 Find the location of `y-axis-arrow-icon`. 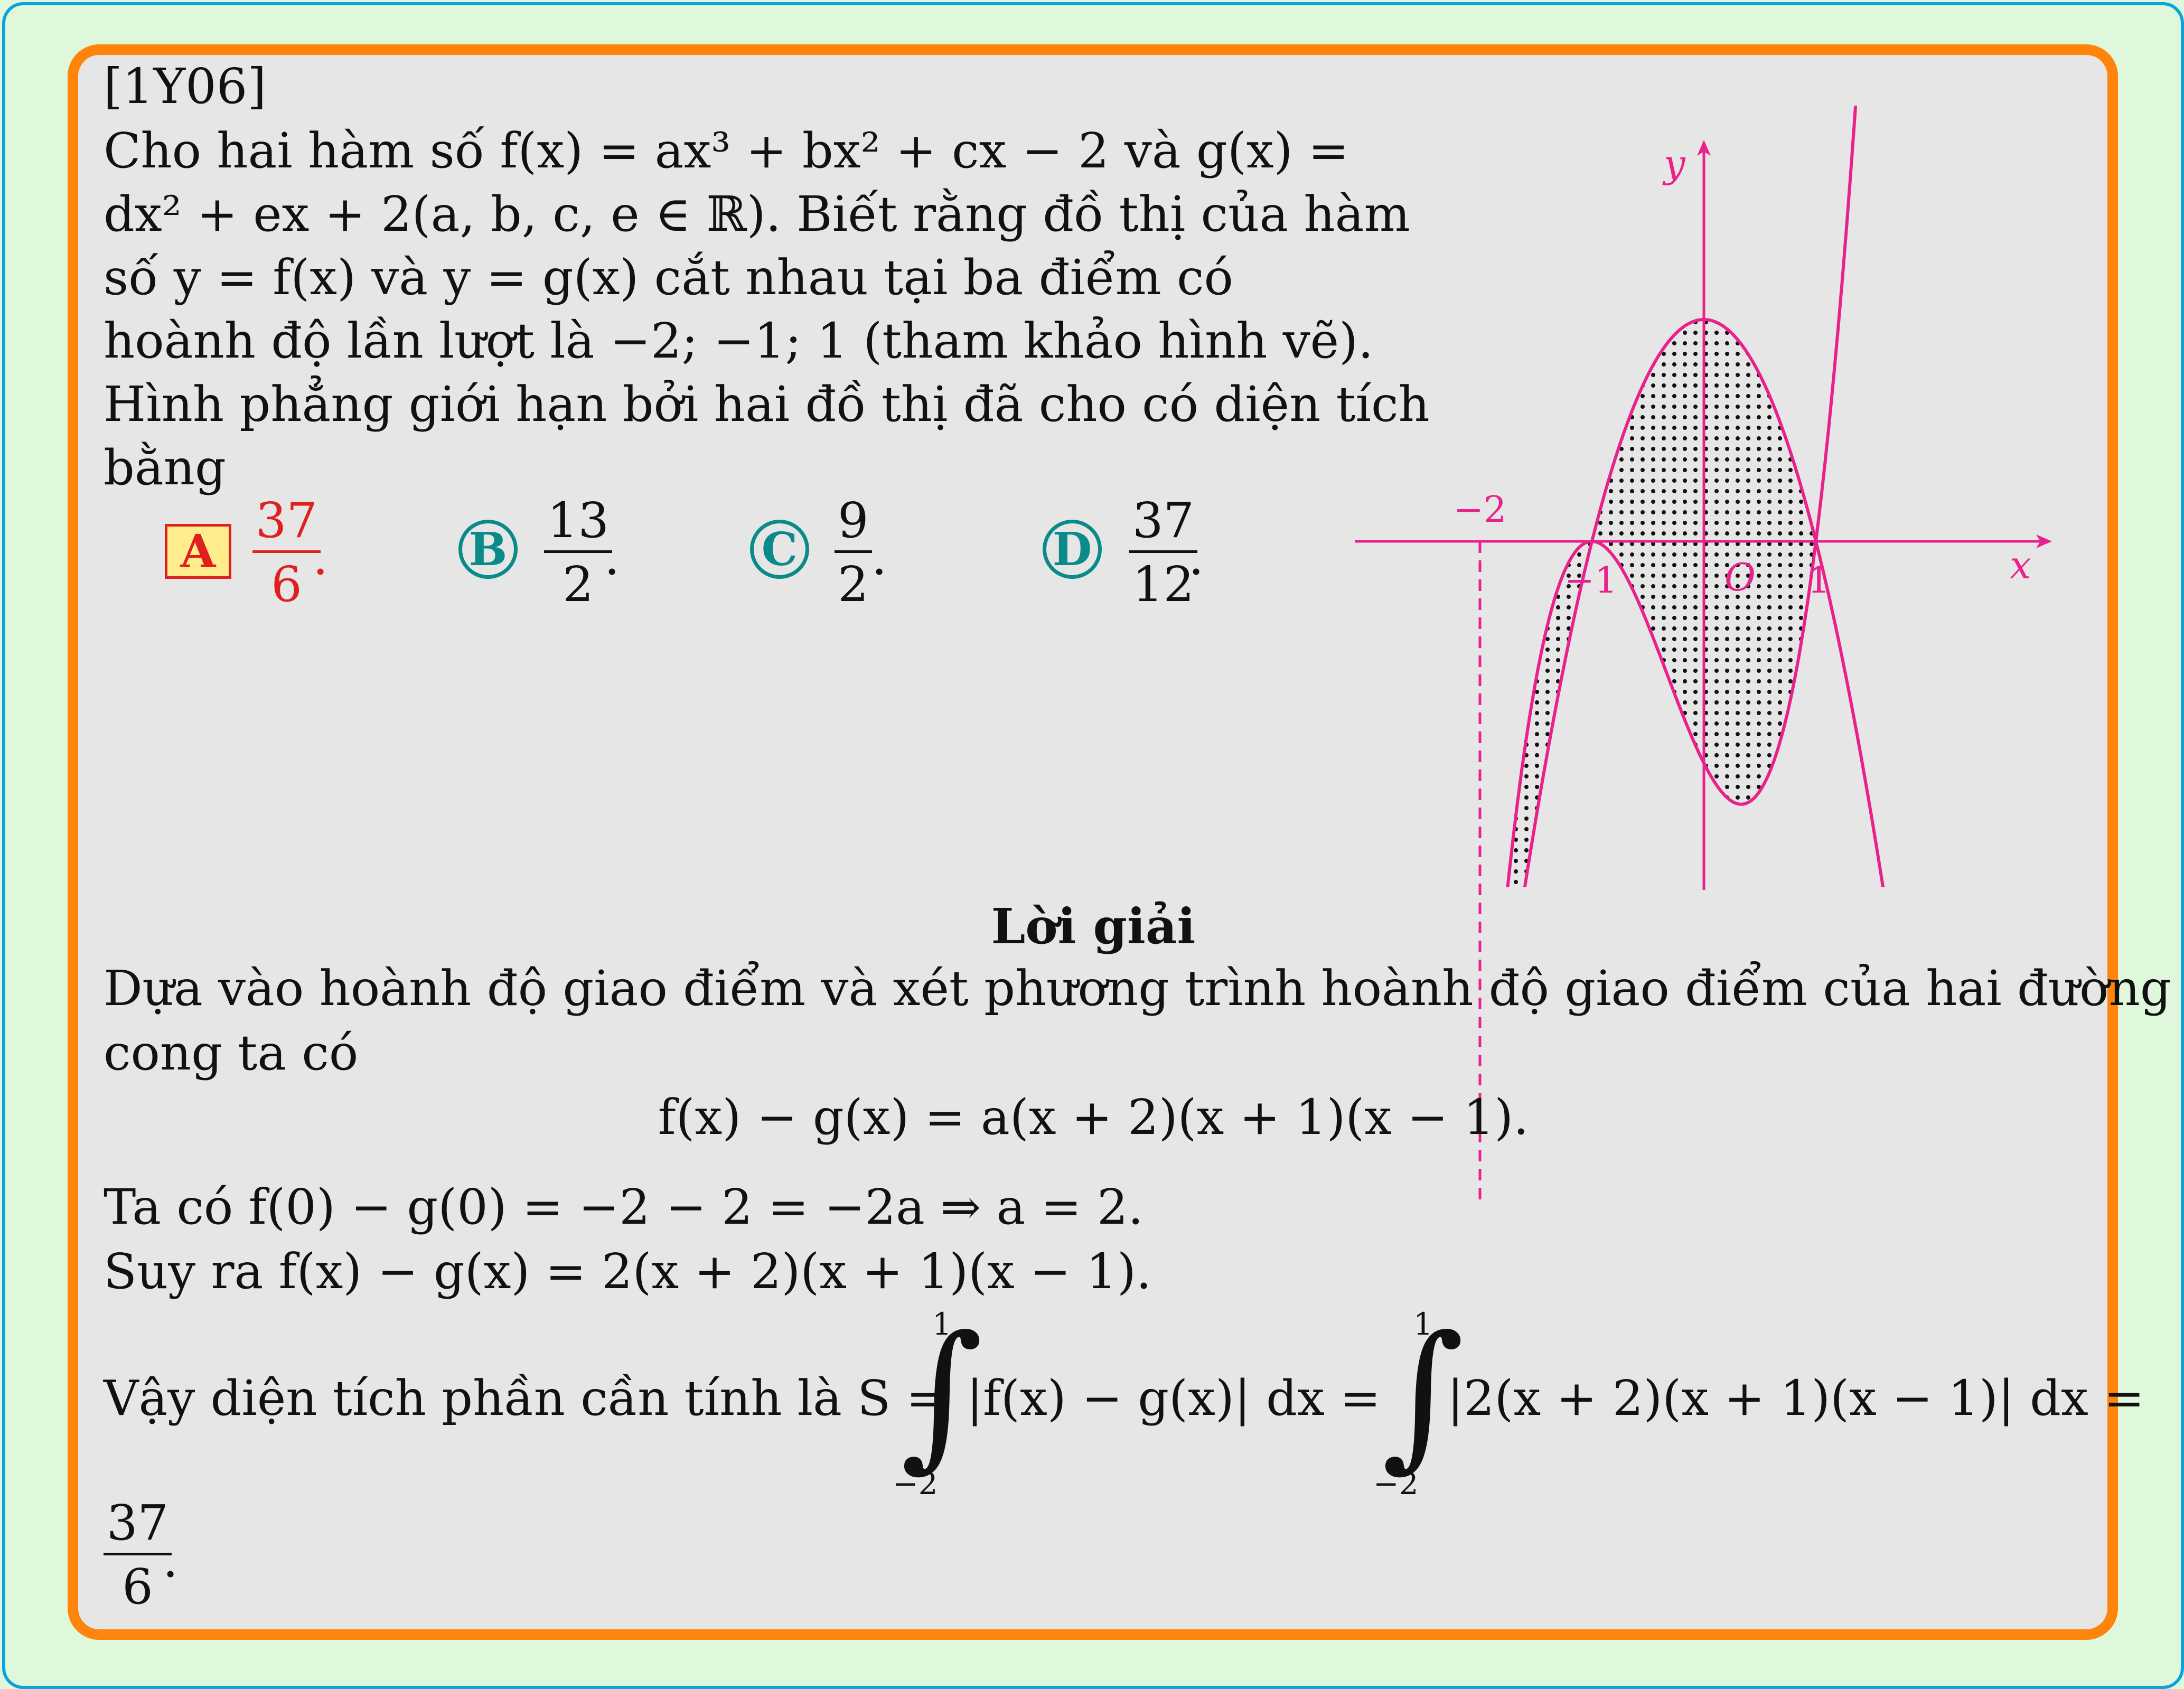

y-axis-arrow-icon is located at coordinates (1704, 148).